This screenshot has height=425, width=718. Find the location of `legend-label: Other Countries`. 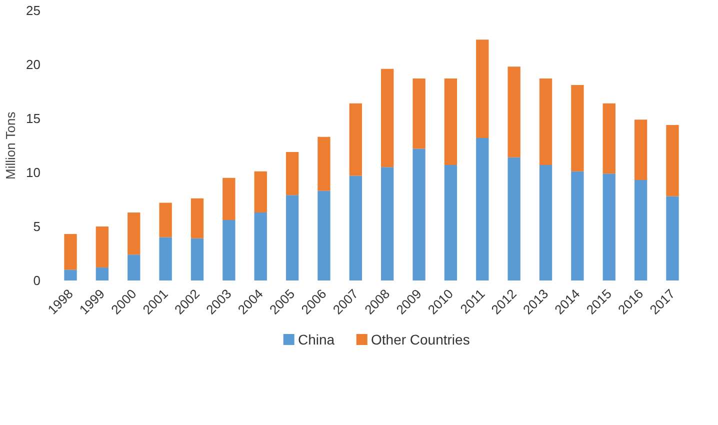

legend-label: Other Countries is located at coordinates (420, 340).